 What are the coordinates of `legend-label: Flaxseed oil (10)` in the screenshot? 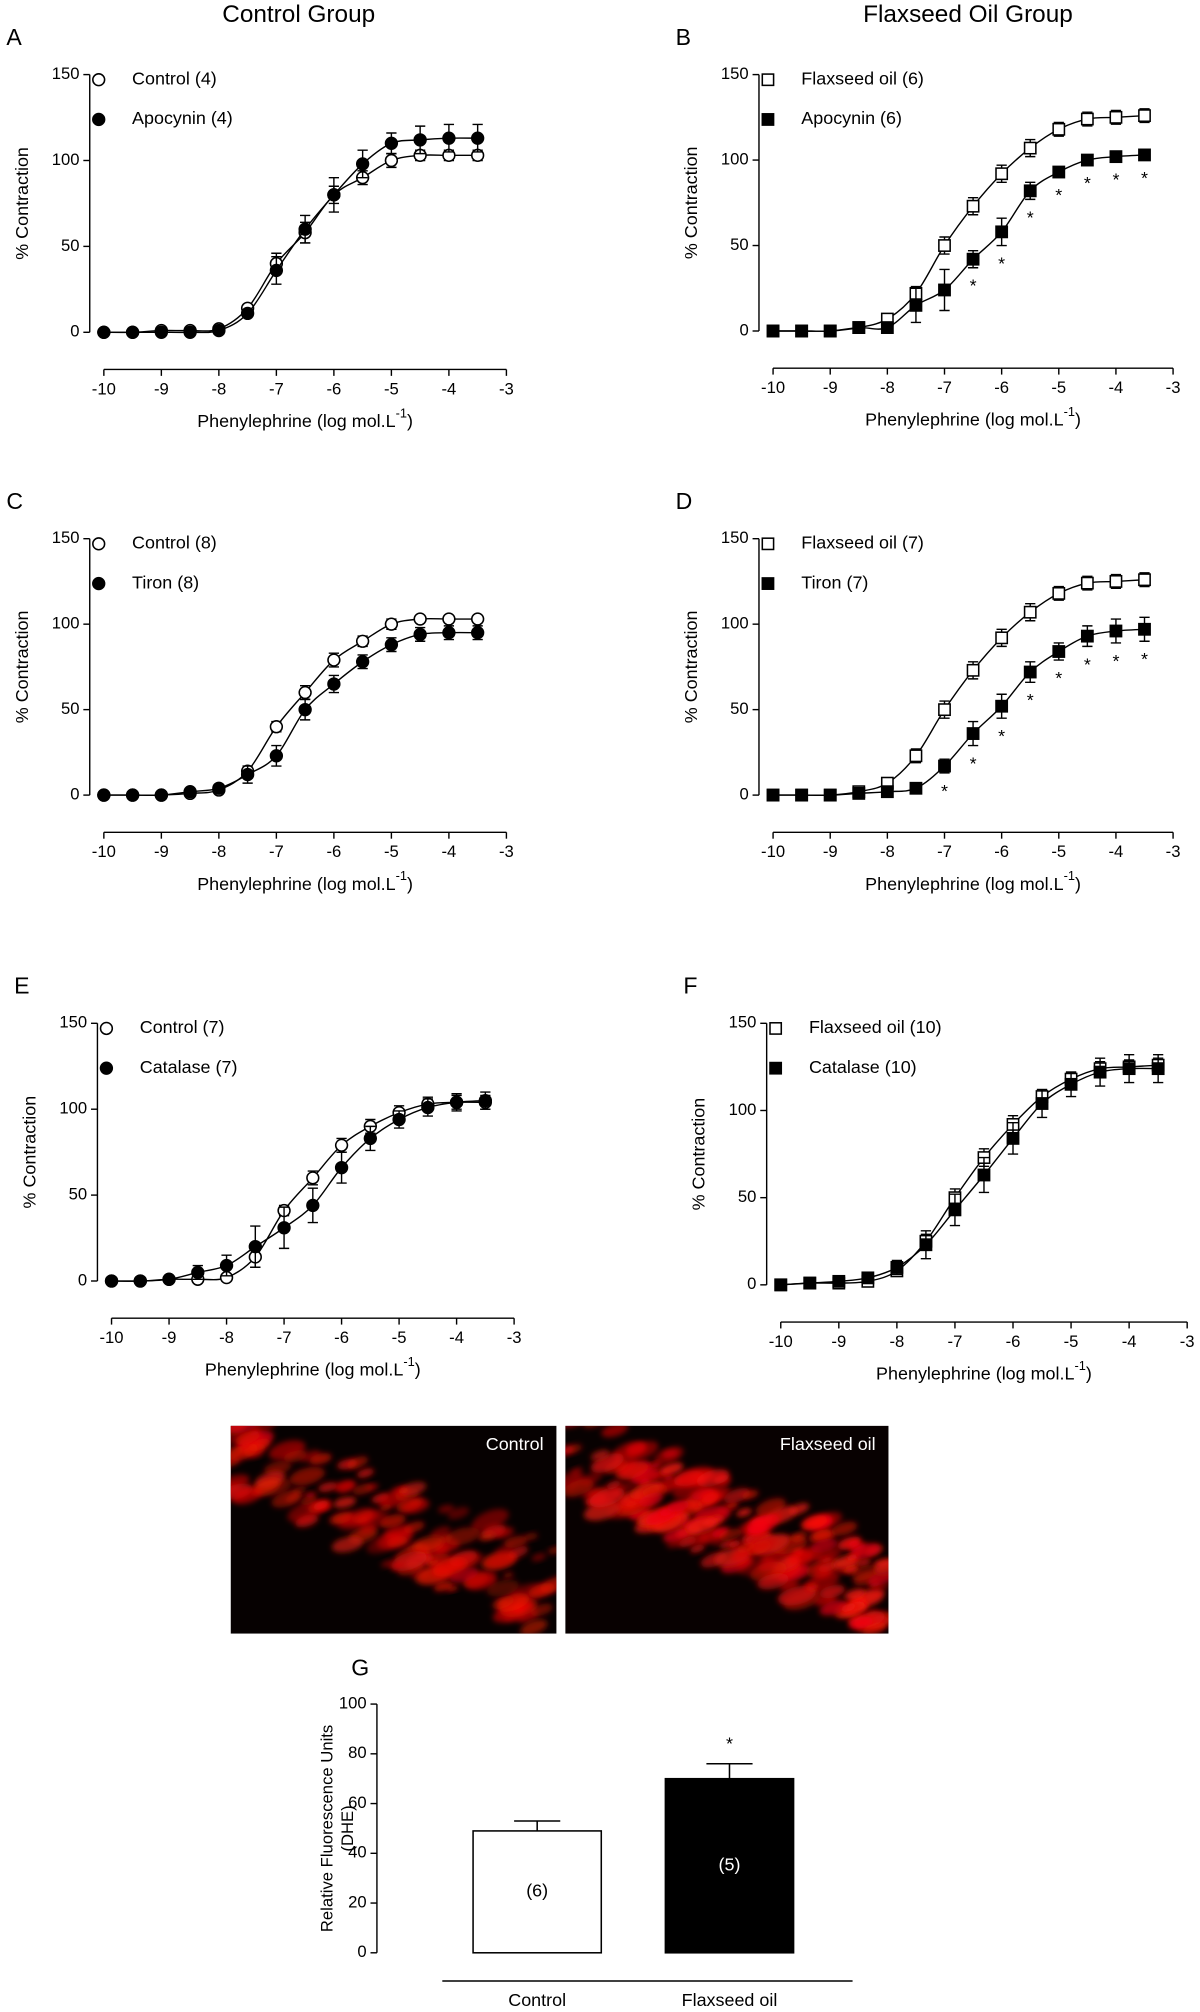 It's located at (875, 1027).